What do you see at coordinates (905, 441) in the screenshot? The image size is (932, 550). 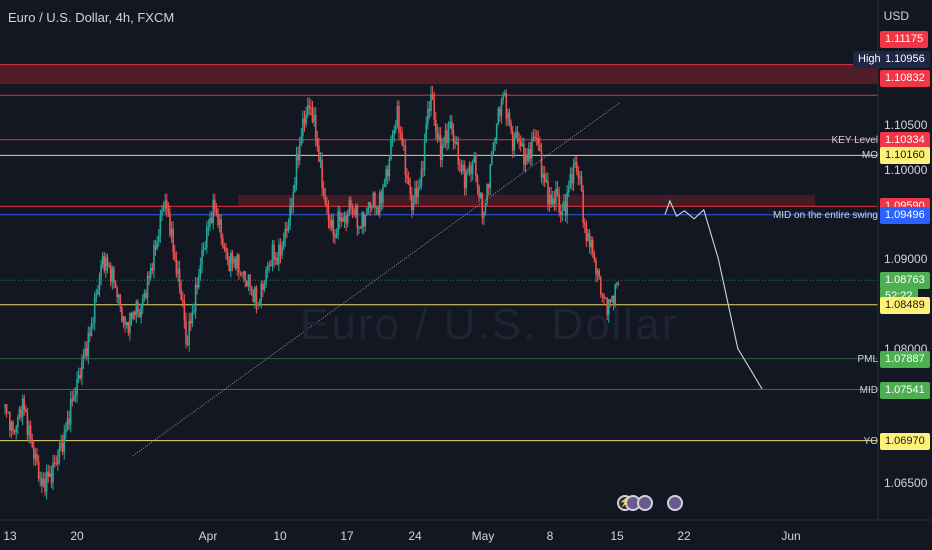 I see `yo-badge: 1.06970` at bounding box center [905, 441].